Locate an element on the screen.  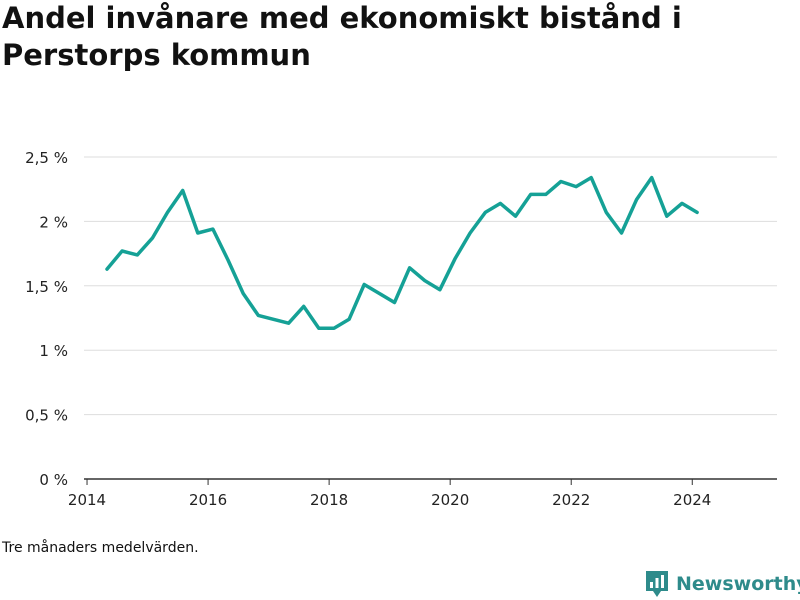
y-tick-label: 2,5 % is located at coordinates (46, 158).